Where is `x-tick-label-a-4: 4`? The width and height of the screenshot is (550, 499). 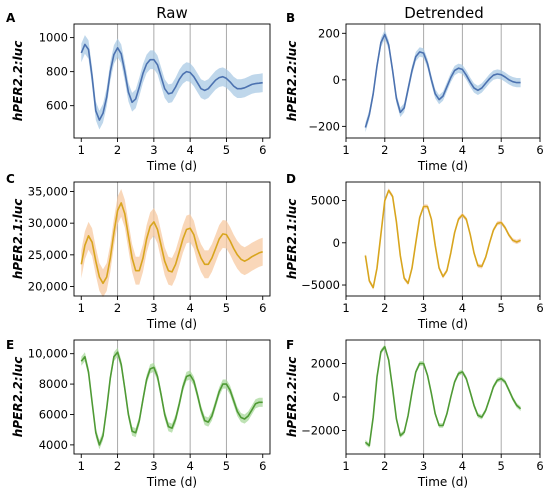
x-tick-label-a-4: 4 is located at coordinates (189, 150).